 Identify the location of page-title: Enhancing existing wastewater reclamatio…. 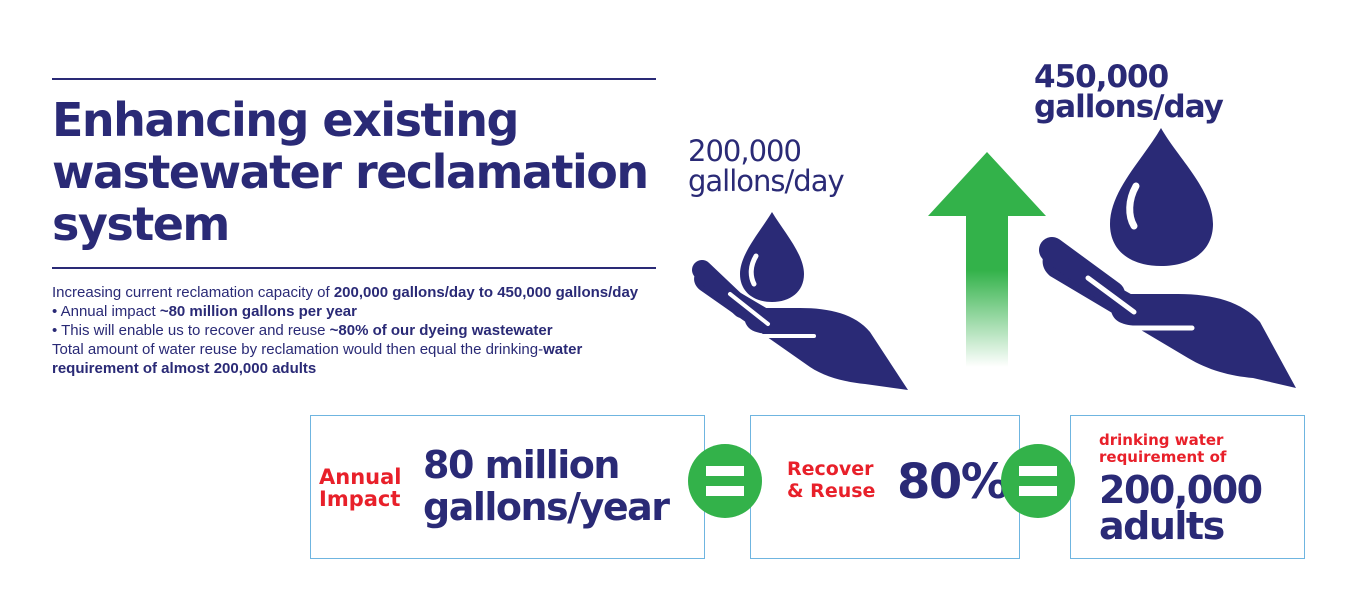
(350, 172).